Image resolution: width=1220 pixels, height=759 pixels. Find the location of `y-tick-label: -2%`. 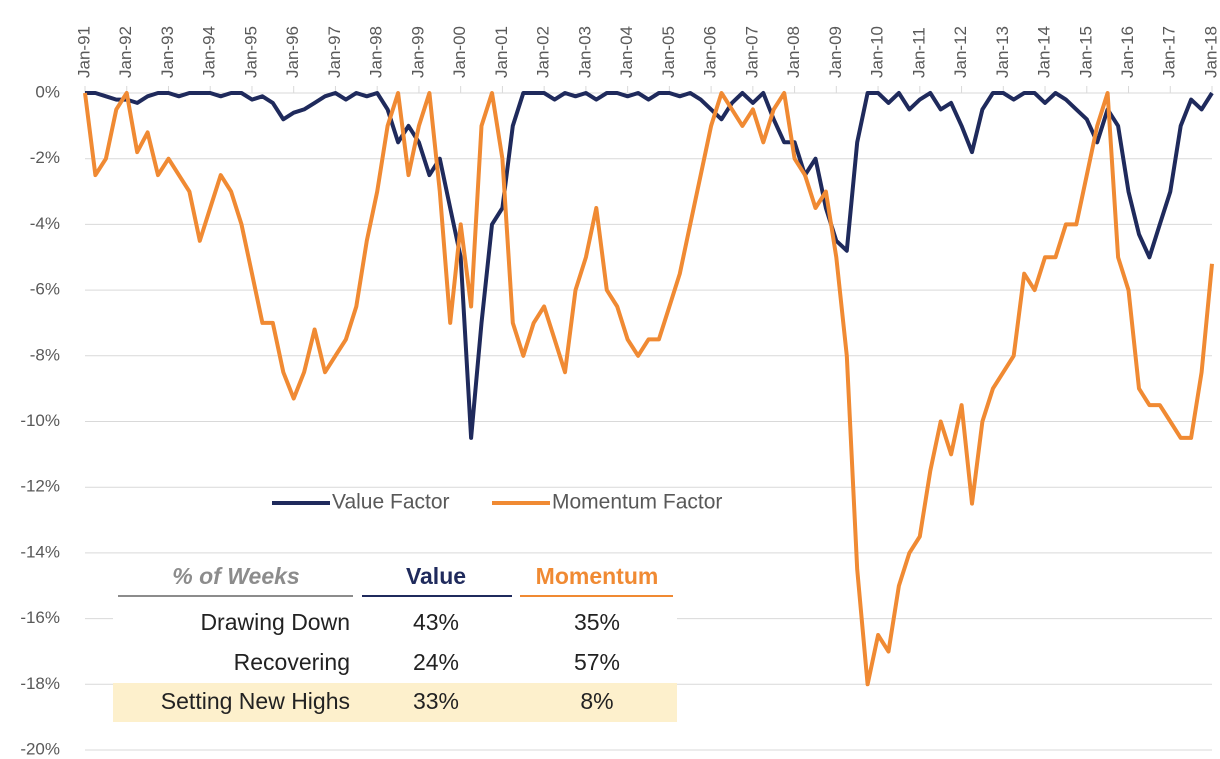

y-tick-label: -2% is located at coordinates (45, 157).